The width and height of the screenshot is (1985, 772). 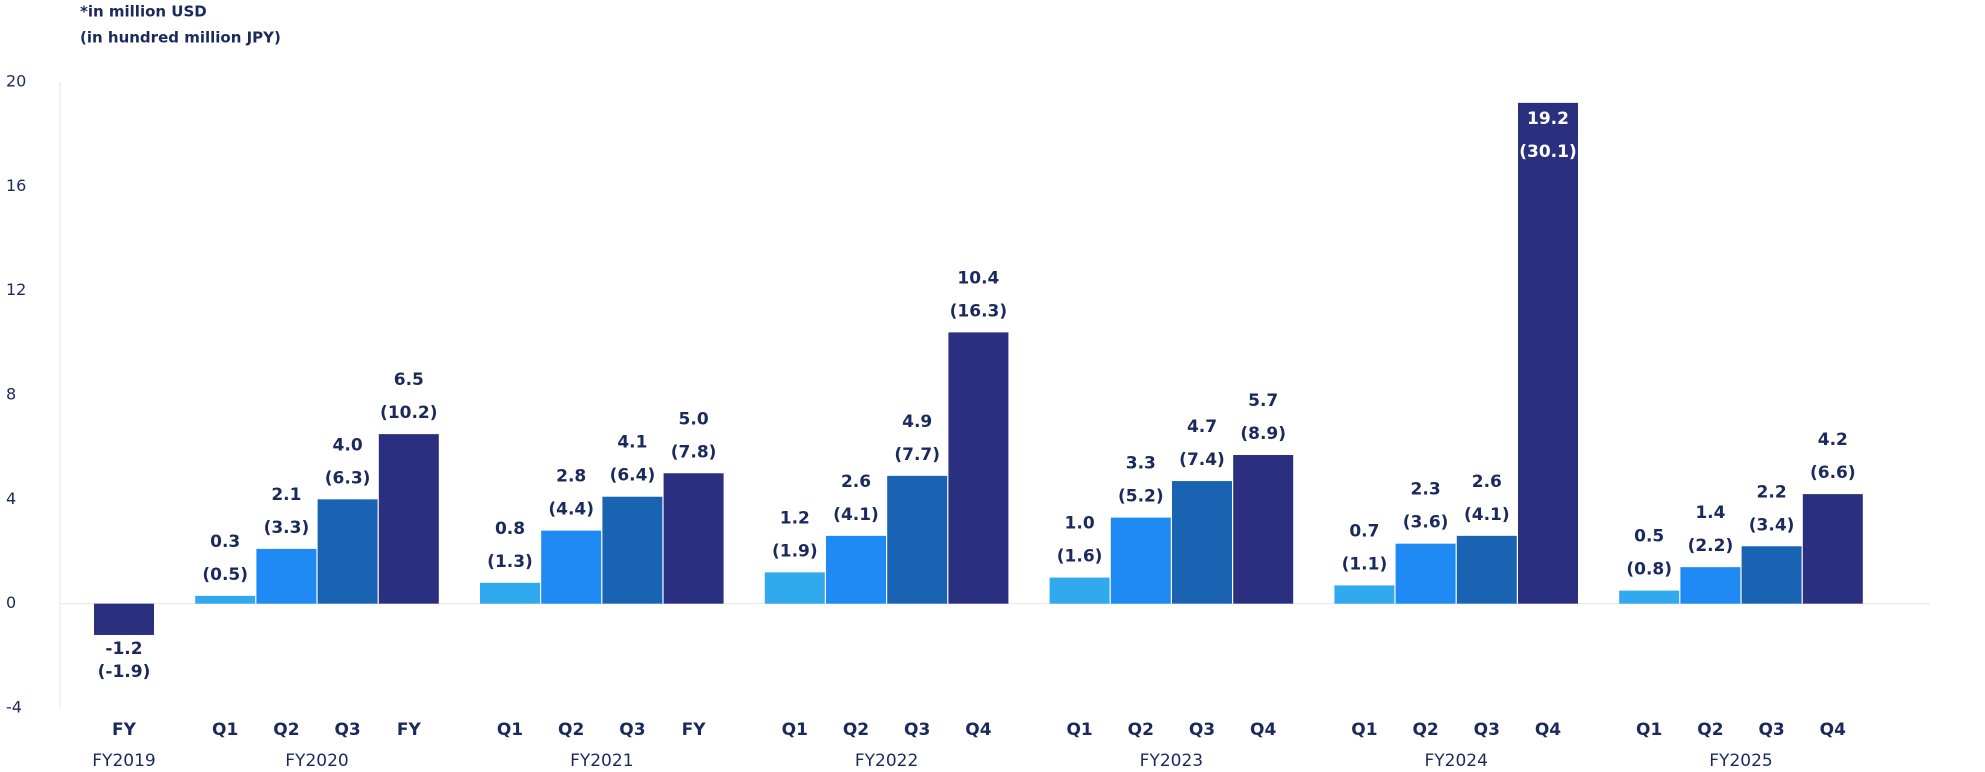 I want to click on value-label: 3.3, so click(x=1141, y=464).